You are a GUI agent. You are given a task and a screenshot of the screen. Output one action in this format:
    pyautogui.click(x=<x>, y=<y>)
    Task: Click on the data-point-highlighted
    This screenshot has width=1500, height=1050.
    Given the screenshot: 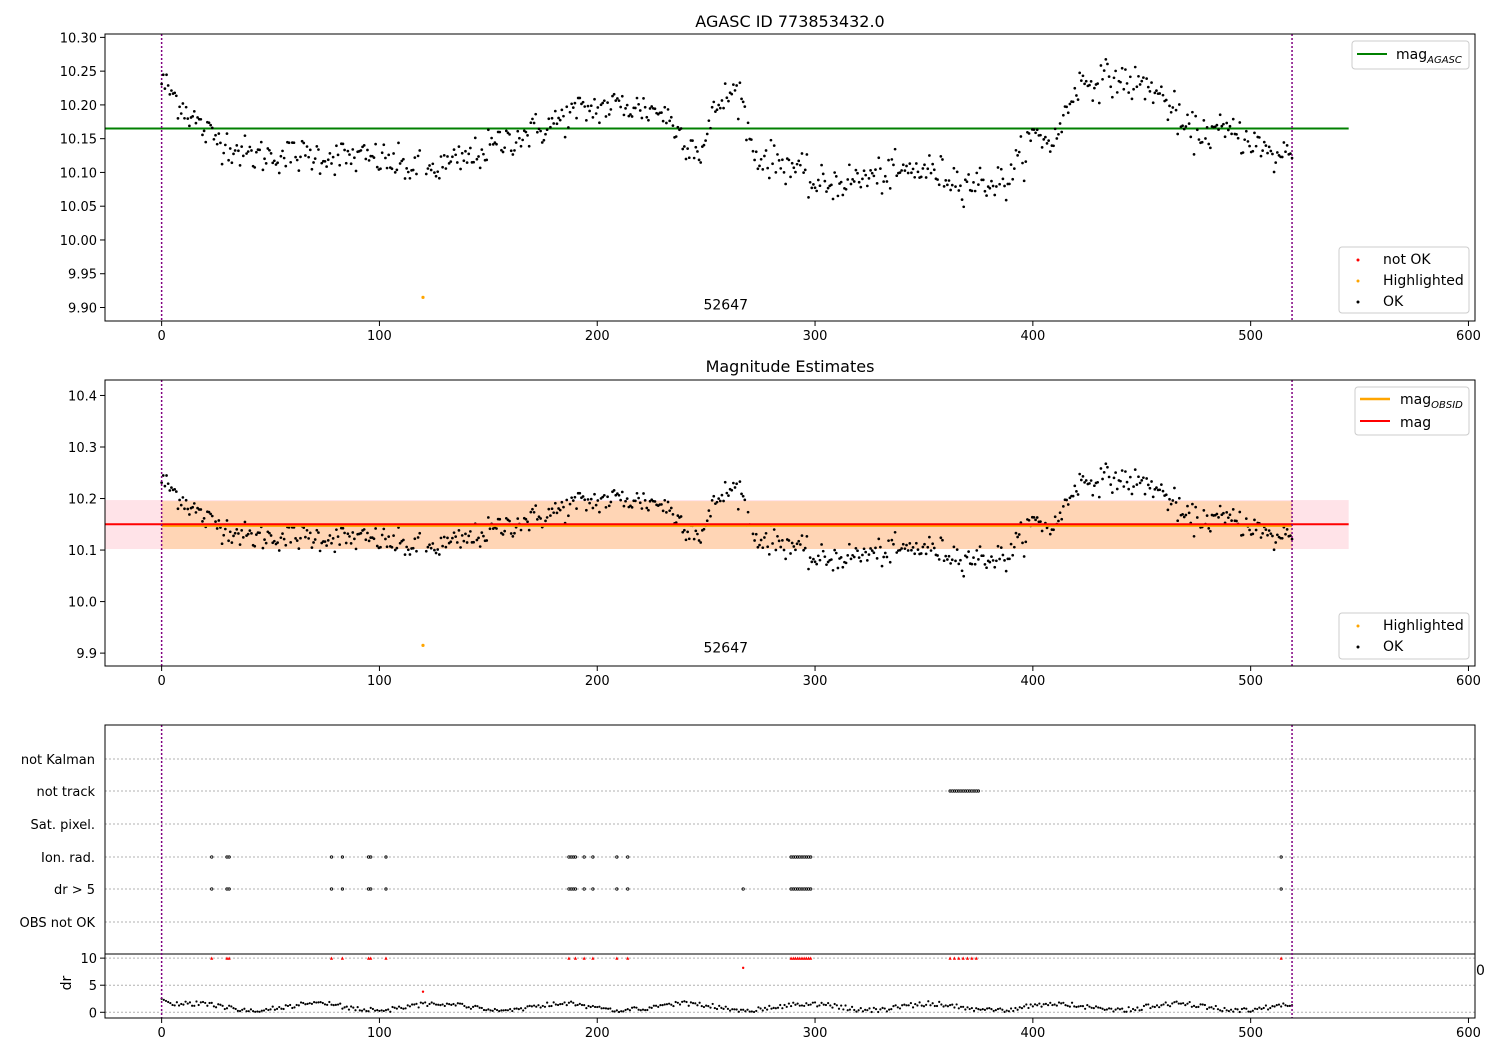 What is the action you would take?
    pyautogui.click(x=423, y=645)
    